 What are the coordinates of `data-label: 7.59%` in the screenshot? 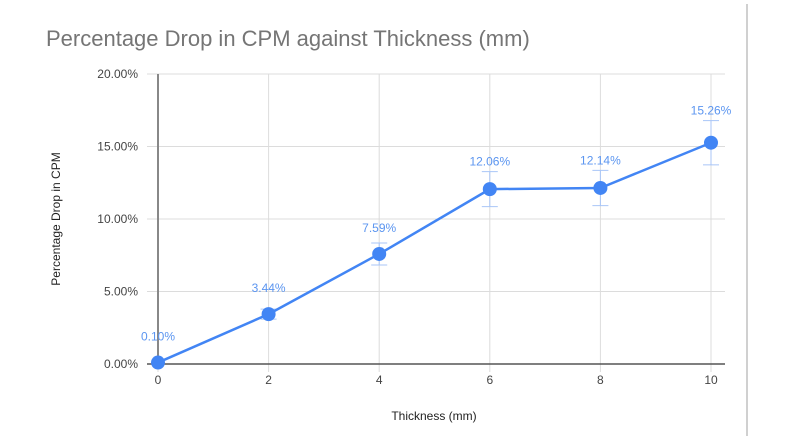 It's located at (379, 228).